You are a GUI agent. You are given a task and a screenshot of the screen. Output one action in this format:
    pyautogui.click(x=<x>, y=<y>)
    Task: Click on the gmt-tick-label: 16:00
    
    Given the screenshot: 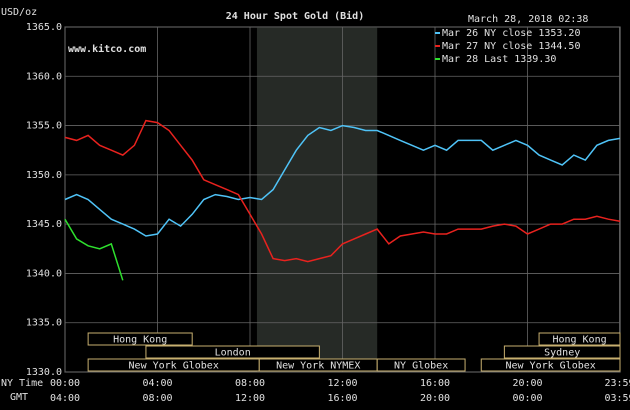 What is the action you would take?
    pyautogui.click(x=342, y=398)
    